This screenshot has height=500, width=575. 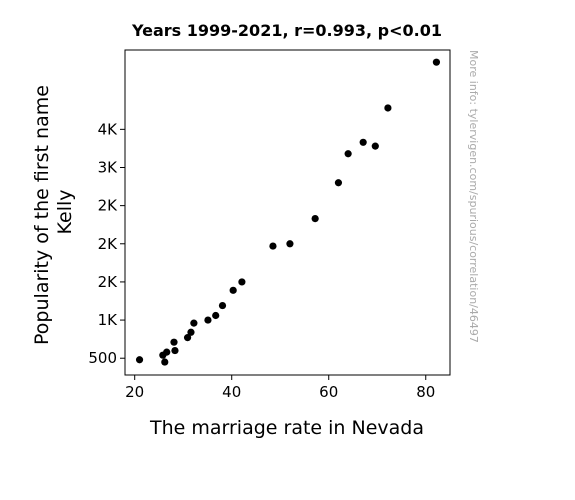 I want to click on x-tick-label: 80, so click(x=425, y=392).